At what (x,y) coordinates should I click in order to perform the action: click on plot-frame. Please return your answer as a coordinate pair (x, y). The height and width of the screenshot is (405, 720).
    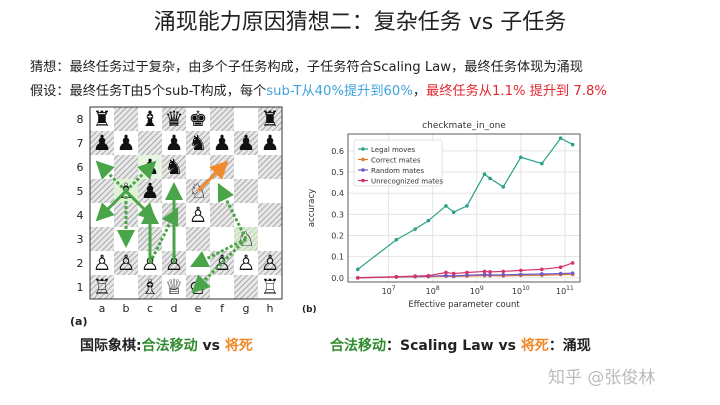
    Looking at the image, I should click on (464, 208).